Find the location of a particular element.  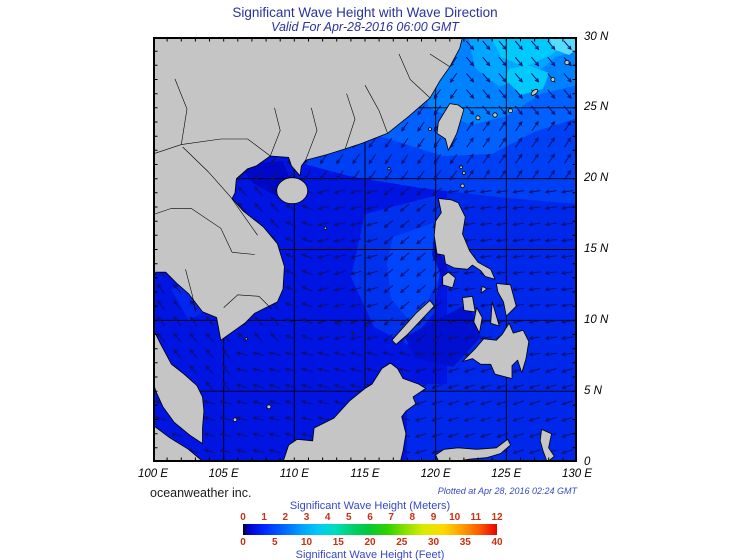

colorbar-tick: 20 is located at coordinates (370, 542).